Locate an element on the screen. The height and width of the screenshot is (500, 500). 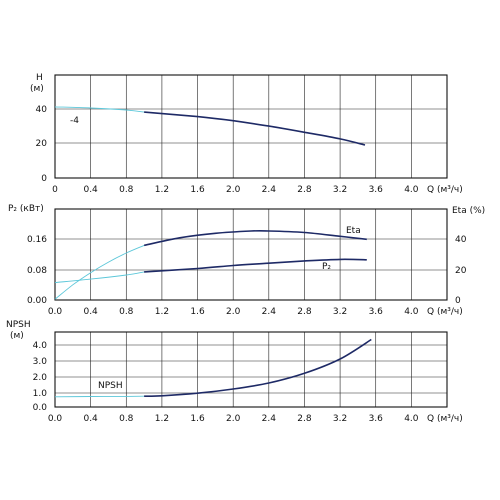
y-right-axis-label: Eta (%) is located at coordinates (468, 211).